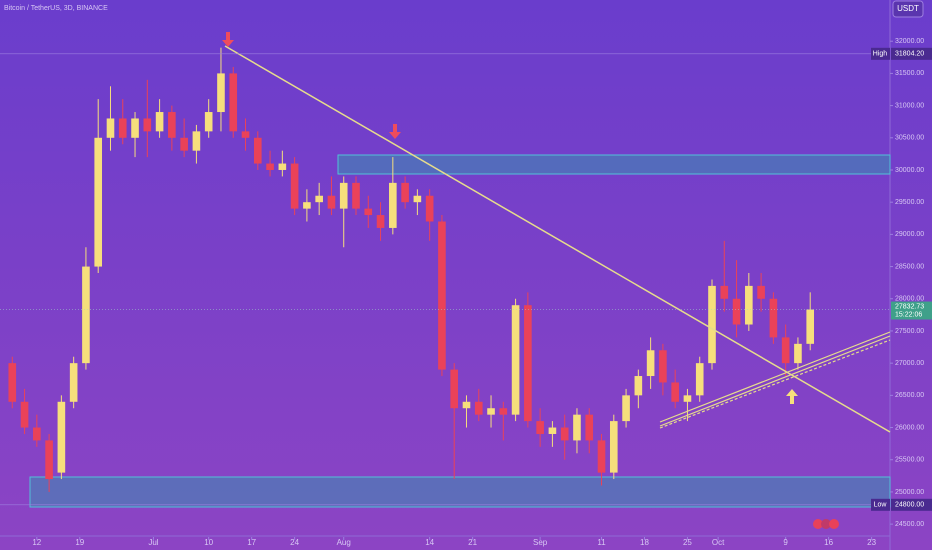 The image size is (932, 550). What do you see at coordinates (909, 524) in the screenshot?
I see `y-tick-label: 24500.00` at bounding box center [909, 524].